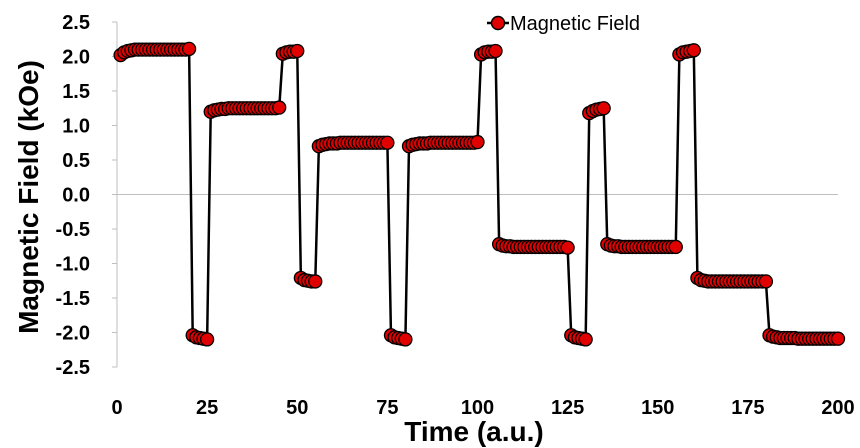 The image size is (860, 448). I want to click on legend-marker-icon, so click(498, 23).